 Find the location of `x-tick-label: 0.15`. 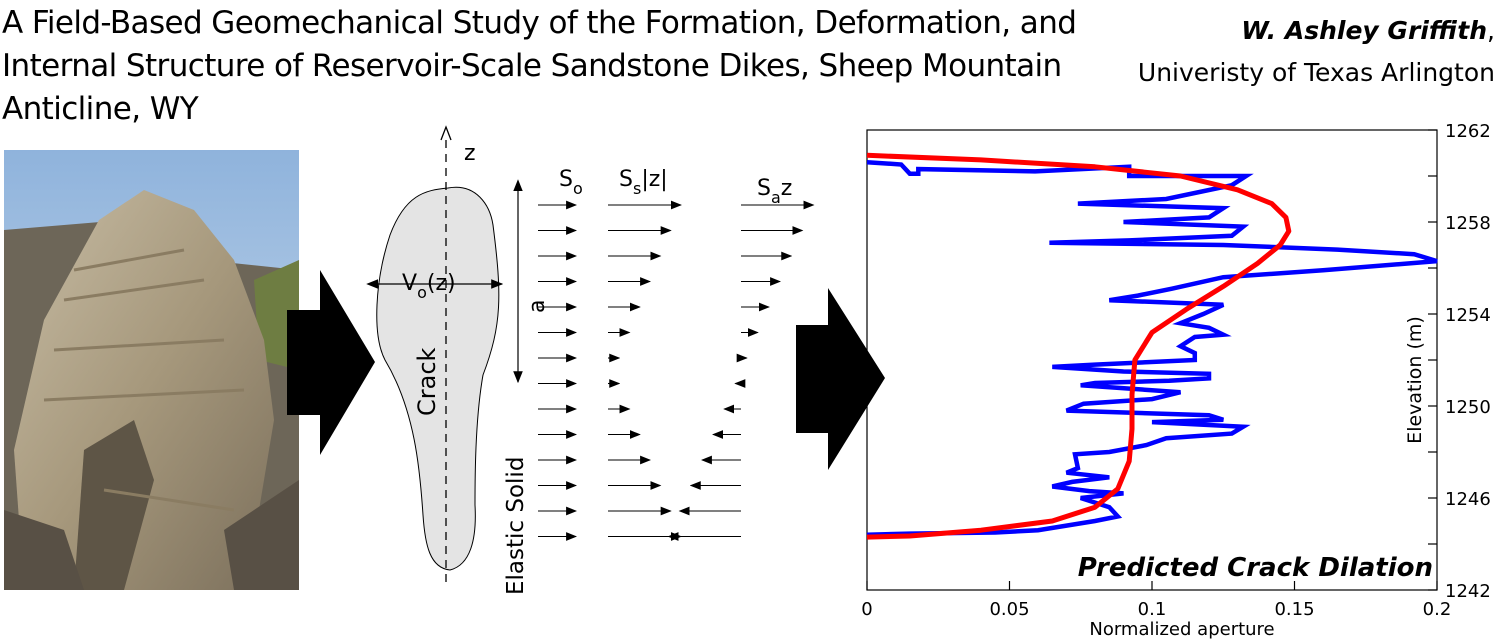

x-tick-label: 0.15 is located at coordinates (1294, 609).